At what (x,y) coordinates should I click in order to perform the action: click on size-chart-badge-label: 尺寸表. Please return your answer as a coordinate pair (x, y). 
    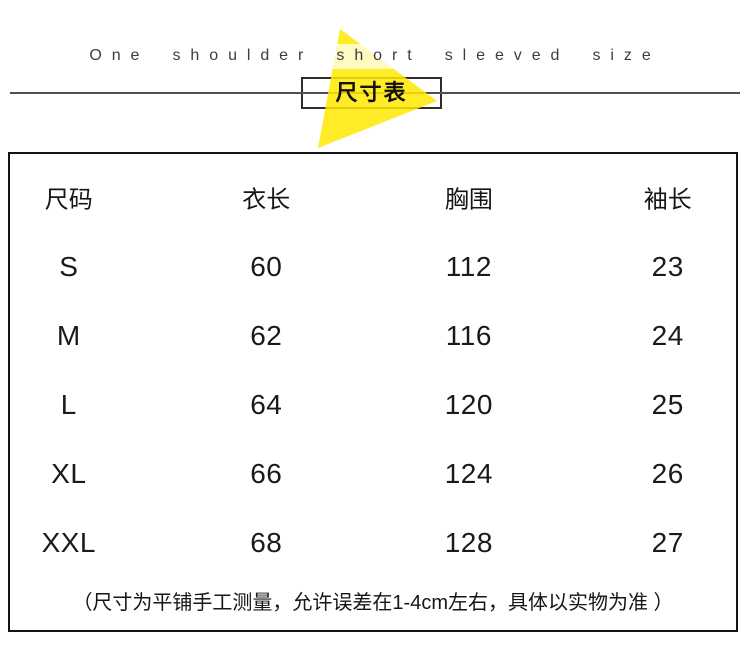
    Looking at the image, I should click on (371, 92).